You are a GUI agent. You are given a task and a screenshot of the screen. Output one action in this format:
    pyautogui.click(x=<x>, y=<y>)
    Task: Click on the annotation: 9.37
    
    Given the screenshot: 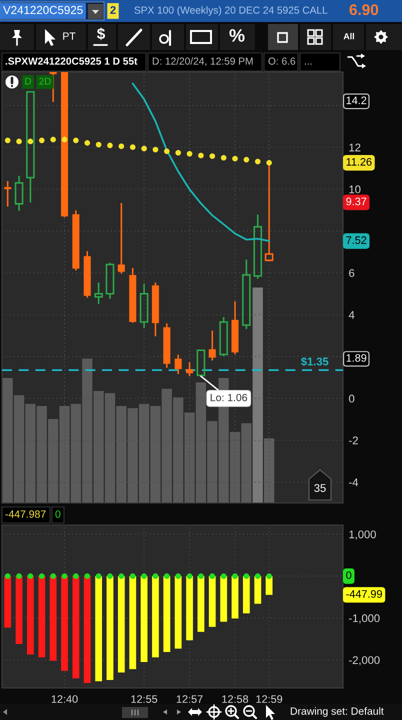 What is the action you would take?
    pyautogui.click(x=356, y=202)
    